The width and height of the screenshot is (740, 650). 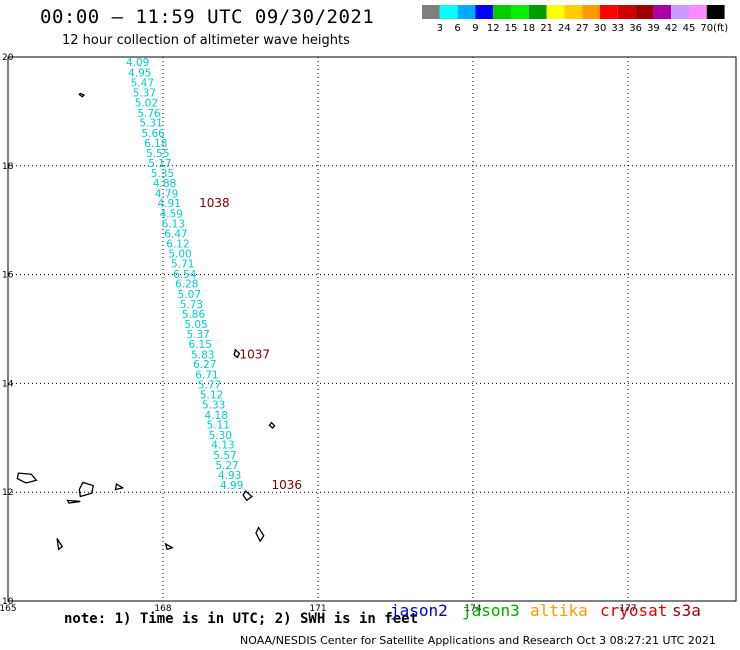 I want to click on colorbar-unit: (ft), so click(x=720, y=28).